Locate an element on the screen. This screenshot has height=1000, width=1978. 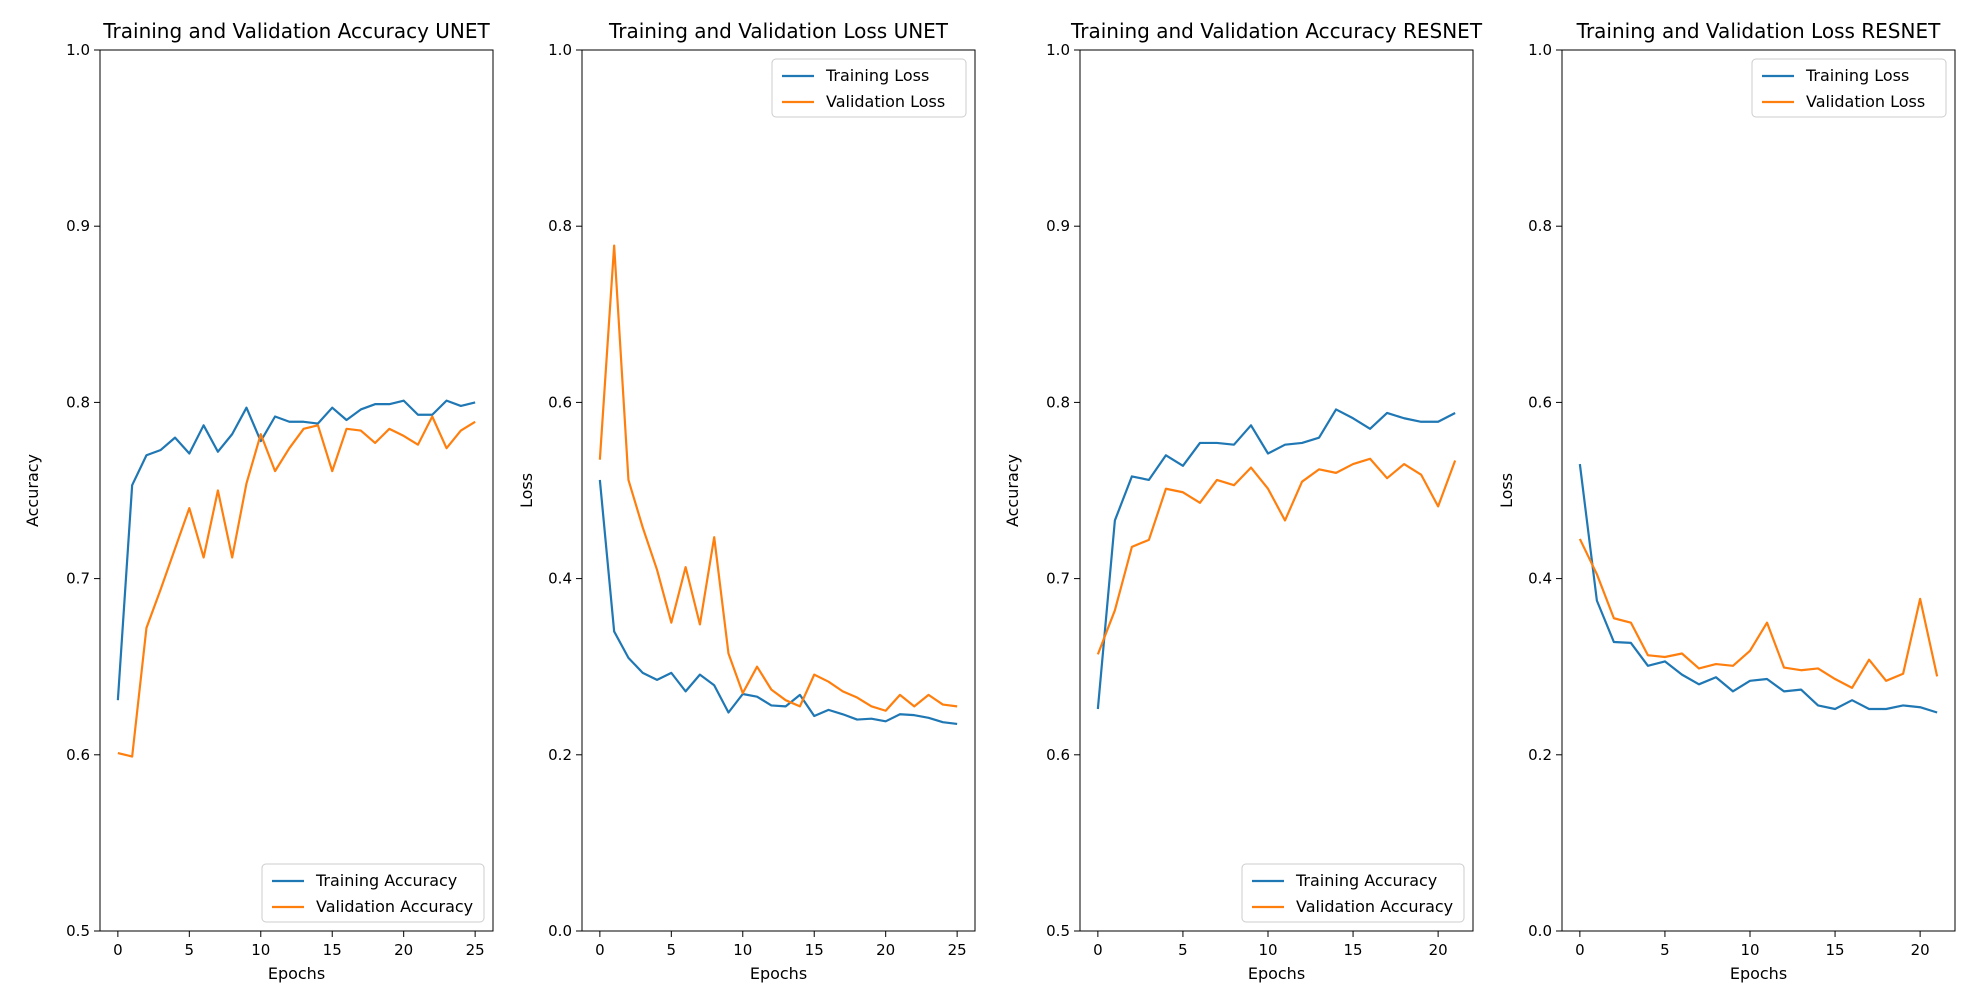
chart-title: Training and Validation Accuracy RESNET is located at coordinates (1276, 31).